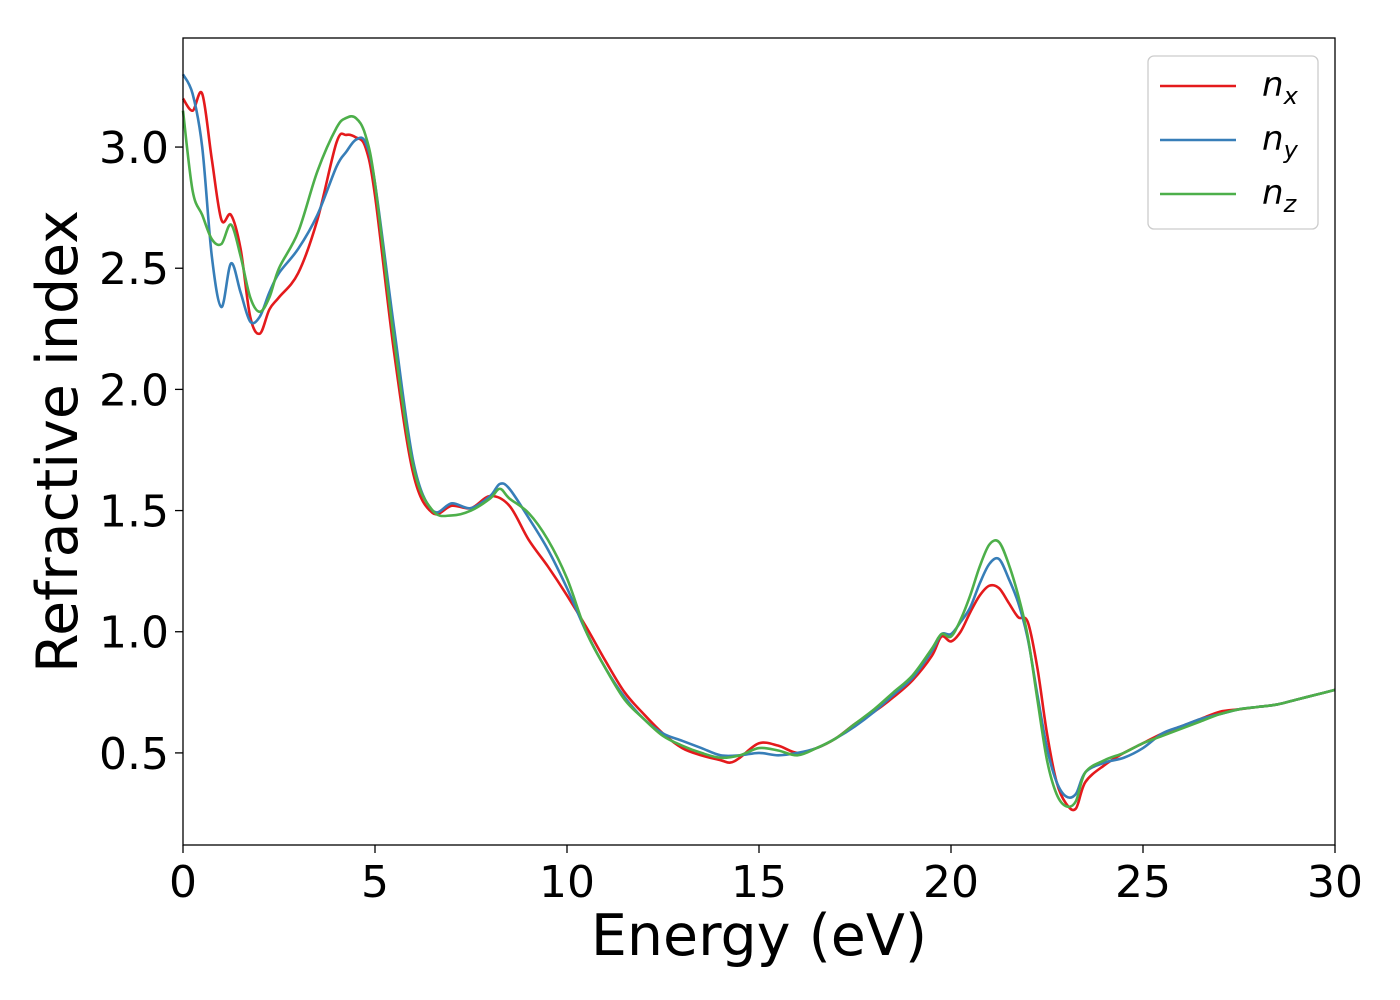  What do you see at coordinates (759, 882) in the screenshot?
I see `x-tick-label: 15` at bounding box center [759, 882].